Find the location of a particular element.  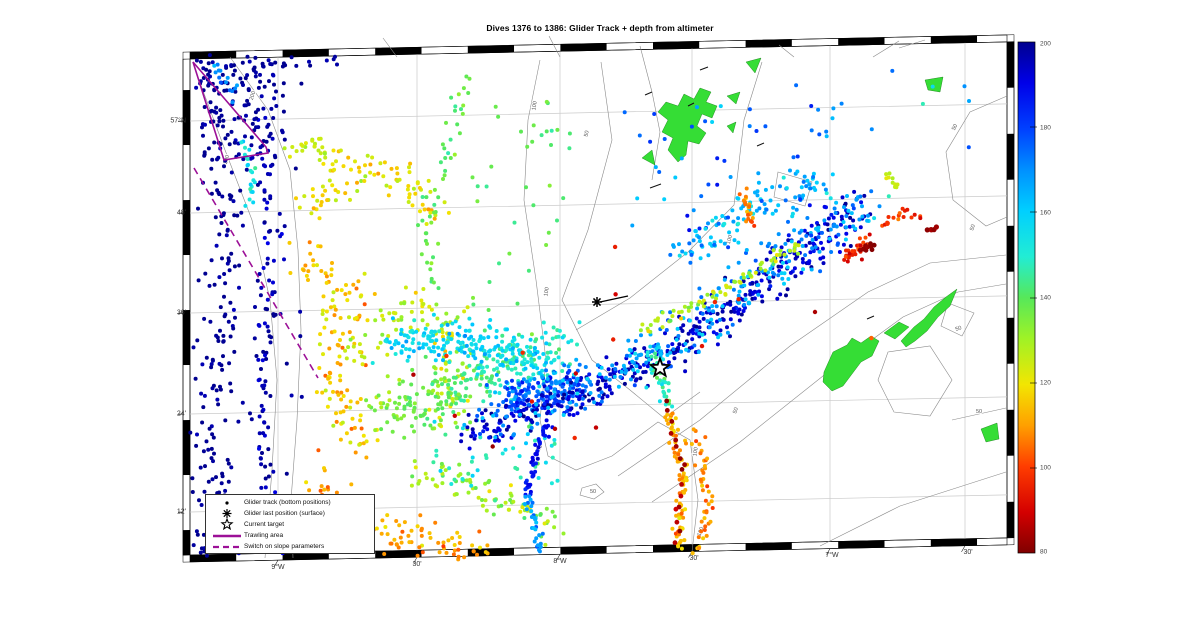

lon-tick-label: 30' is located at coordinates (694, 558).